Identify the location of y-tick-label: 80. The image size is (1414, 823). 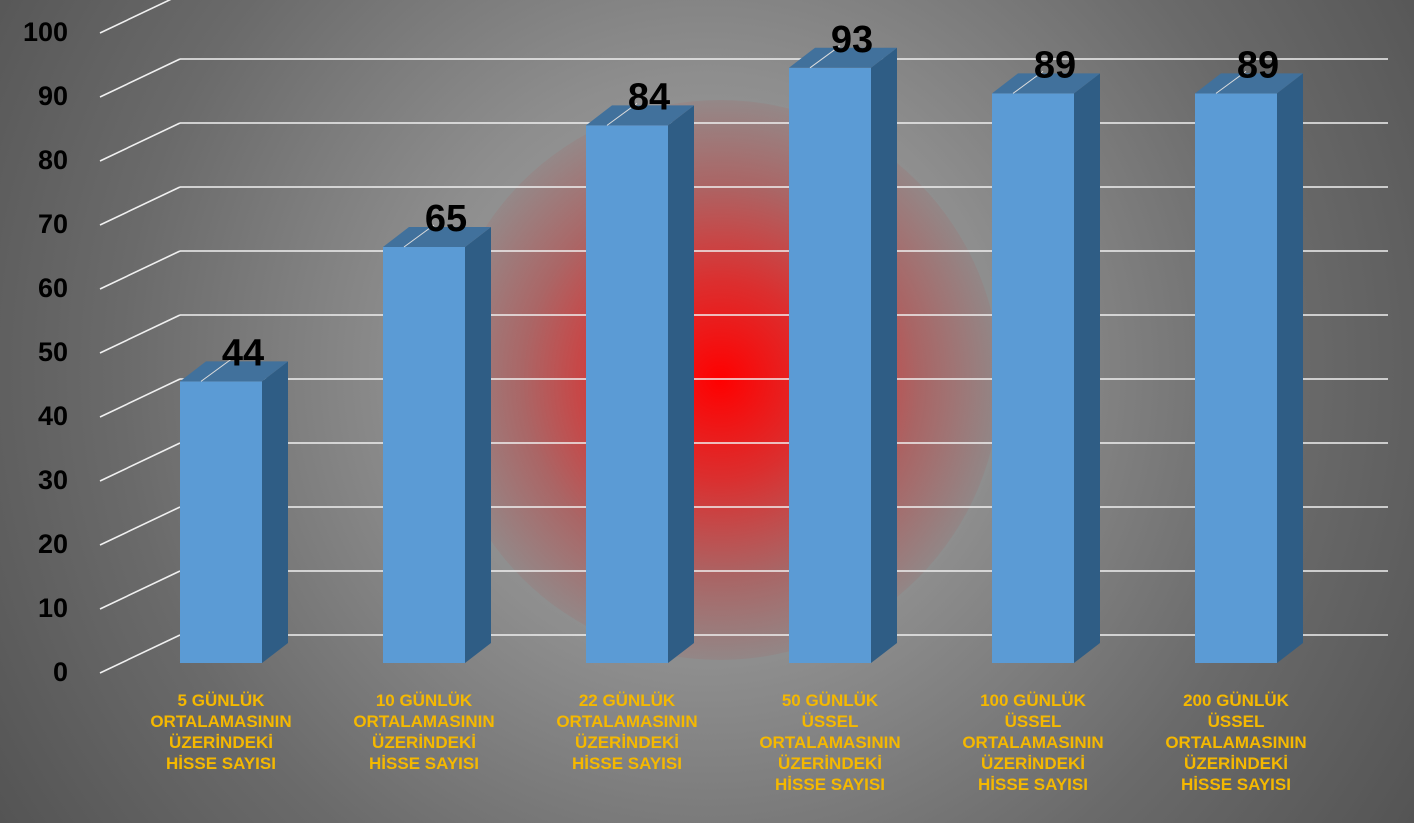
(53, 160).